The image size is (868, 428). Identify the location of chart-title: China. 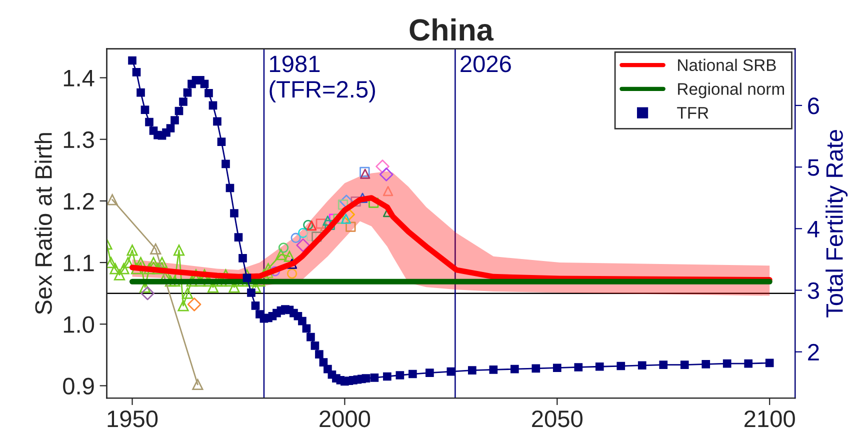
(452, 29).